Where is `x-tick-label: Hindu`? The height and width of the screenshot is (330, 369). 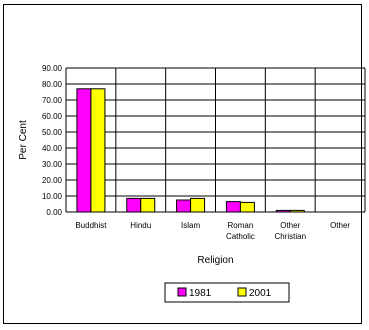
x-tick-label: Hindu is located at coordinates (140, 225).